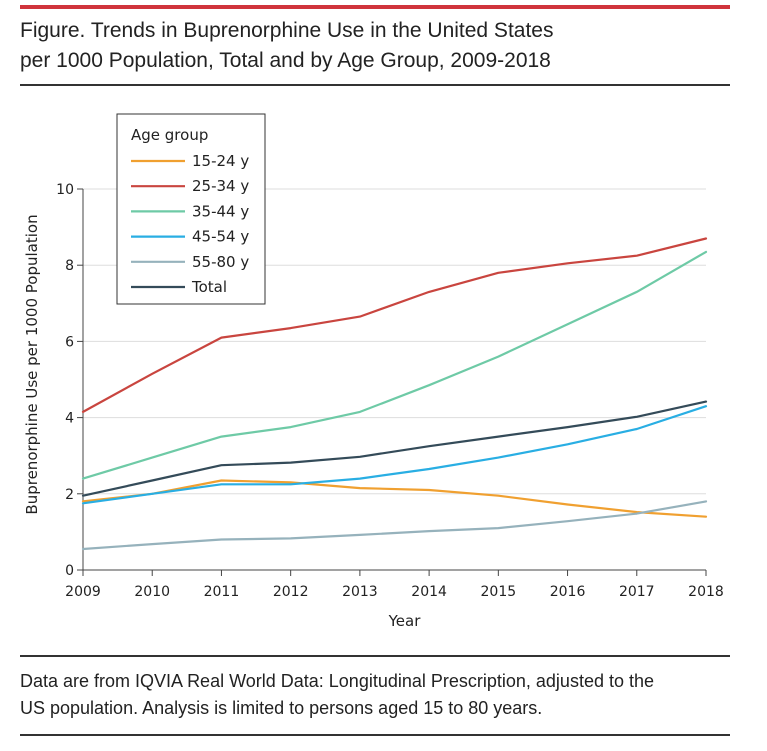 The width and height of the screenshot is (767, 751). What do you see at coordinates (360, 592) in the screenshot?
I see `x-tick-label: 2013` at bounding box center [360, 592].